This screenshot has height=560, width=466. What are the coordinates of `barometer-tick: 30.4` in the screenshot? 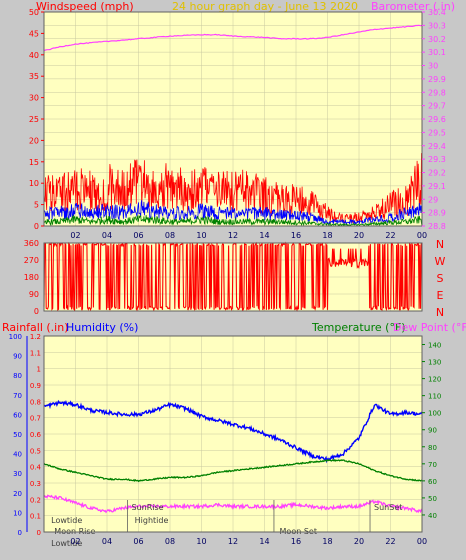 It's located at (437, 12).